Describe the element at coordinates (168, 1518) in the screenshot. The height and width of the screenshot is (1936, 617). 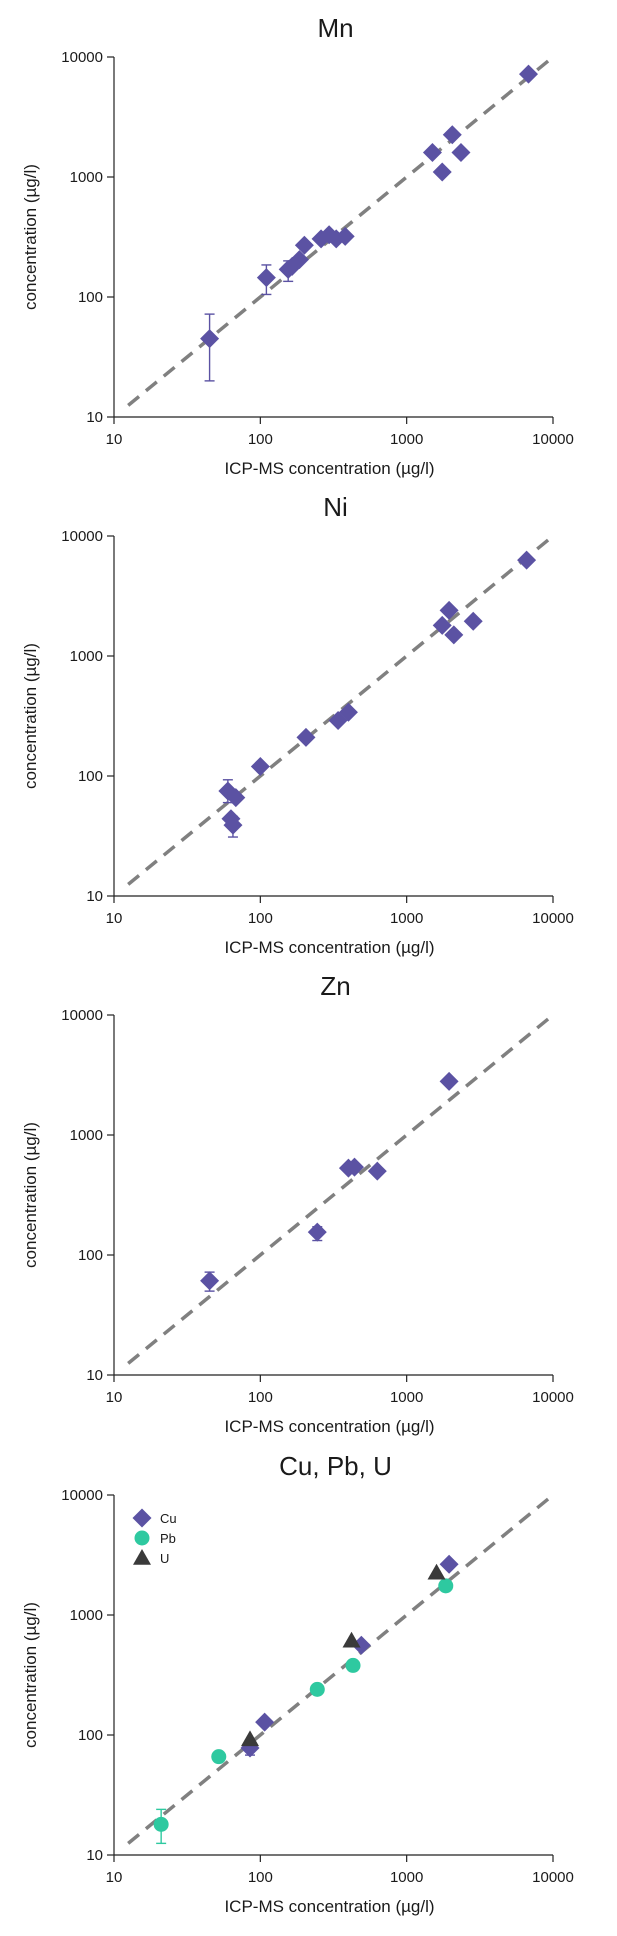
I see `legend-label: Cu` at that location.